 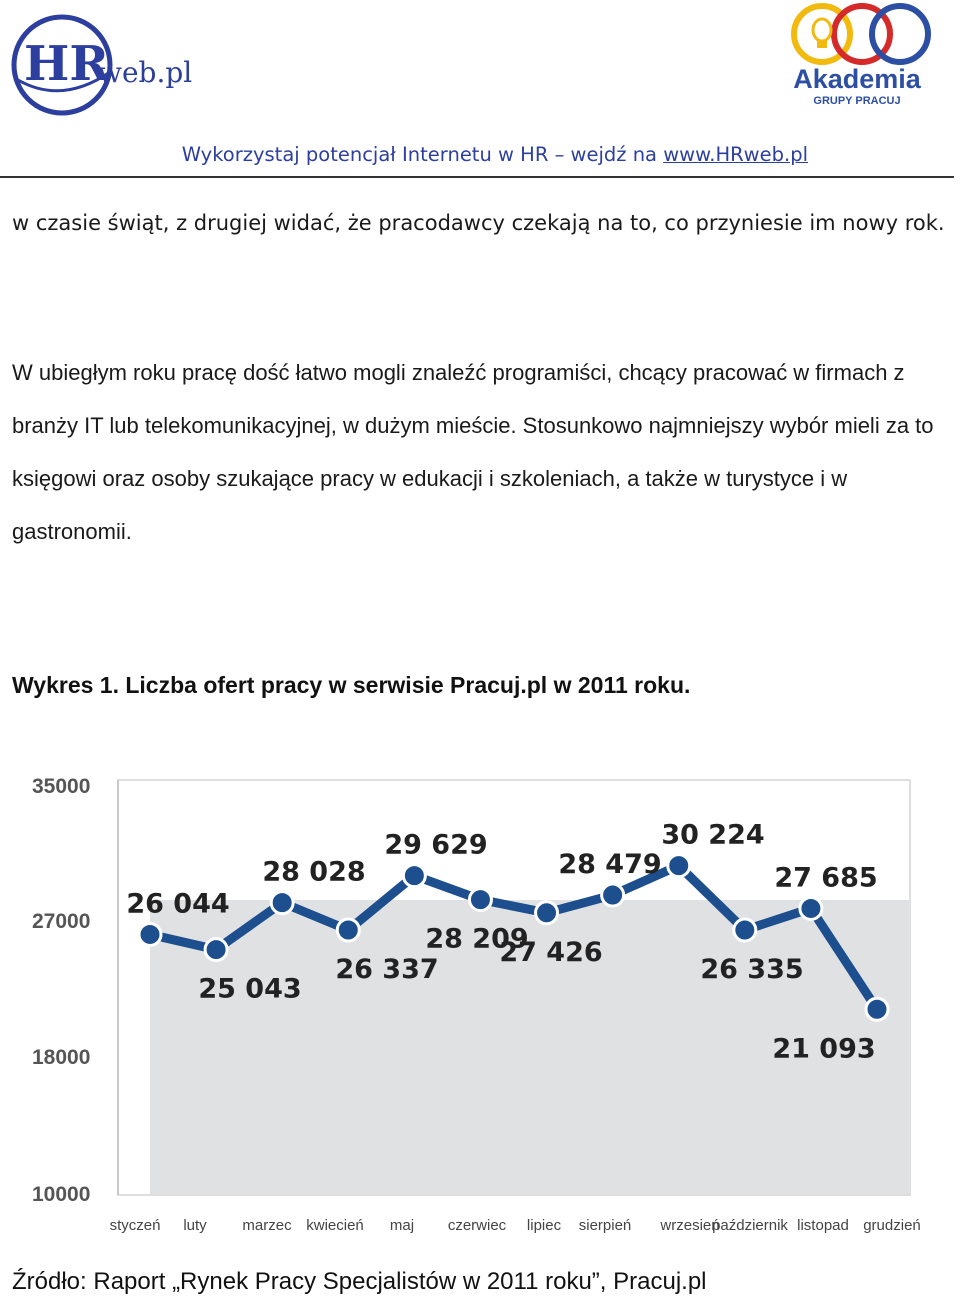 I want to click on hrweb-logo-web: web.pl, so click(x=145, y=72).